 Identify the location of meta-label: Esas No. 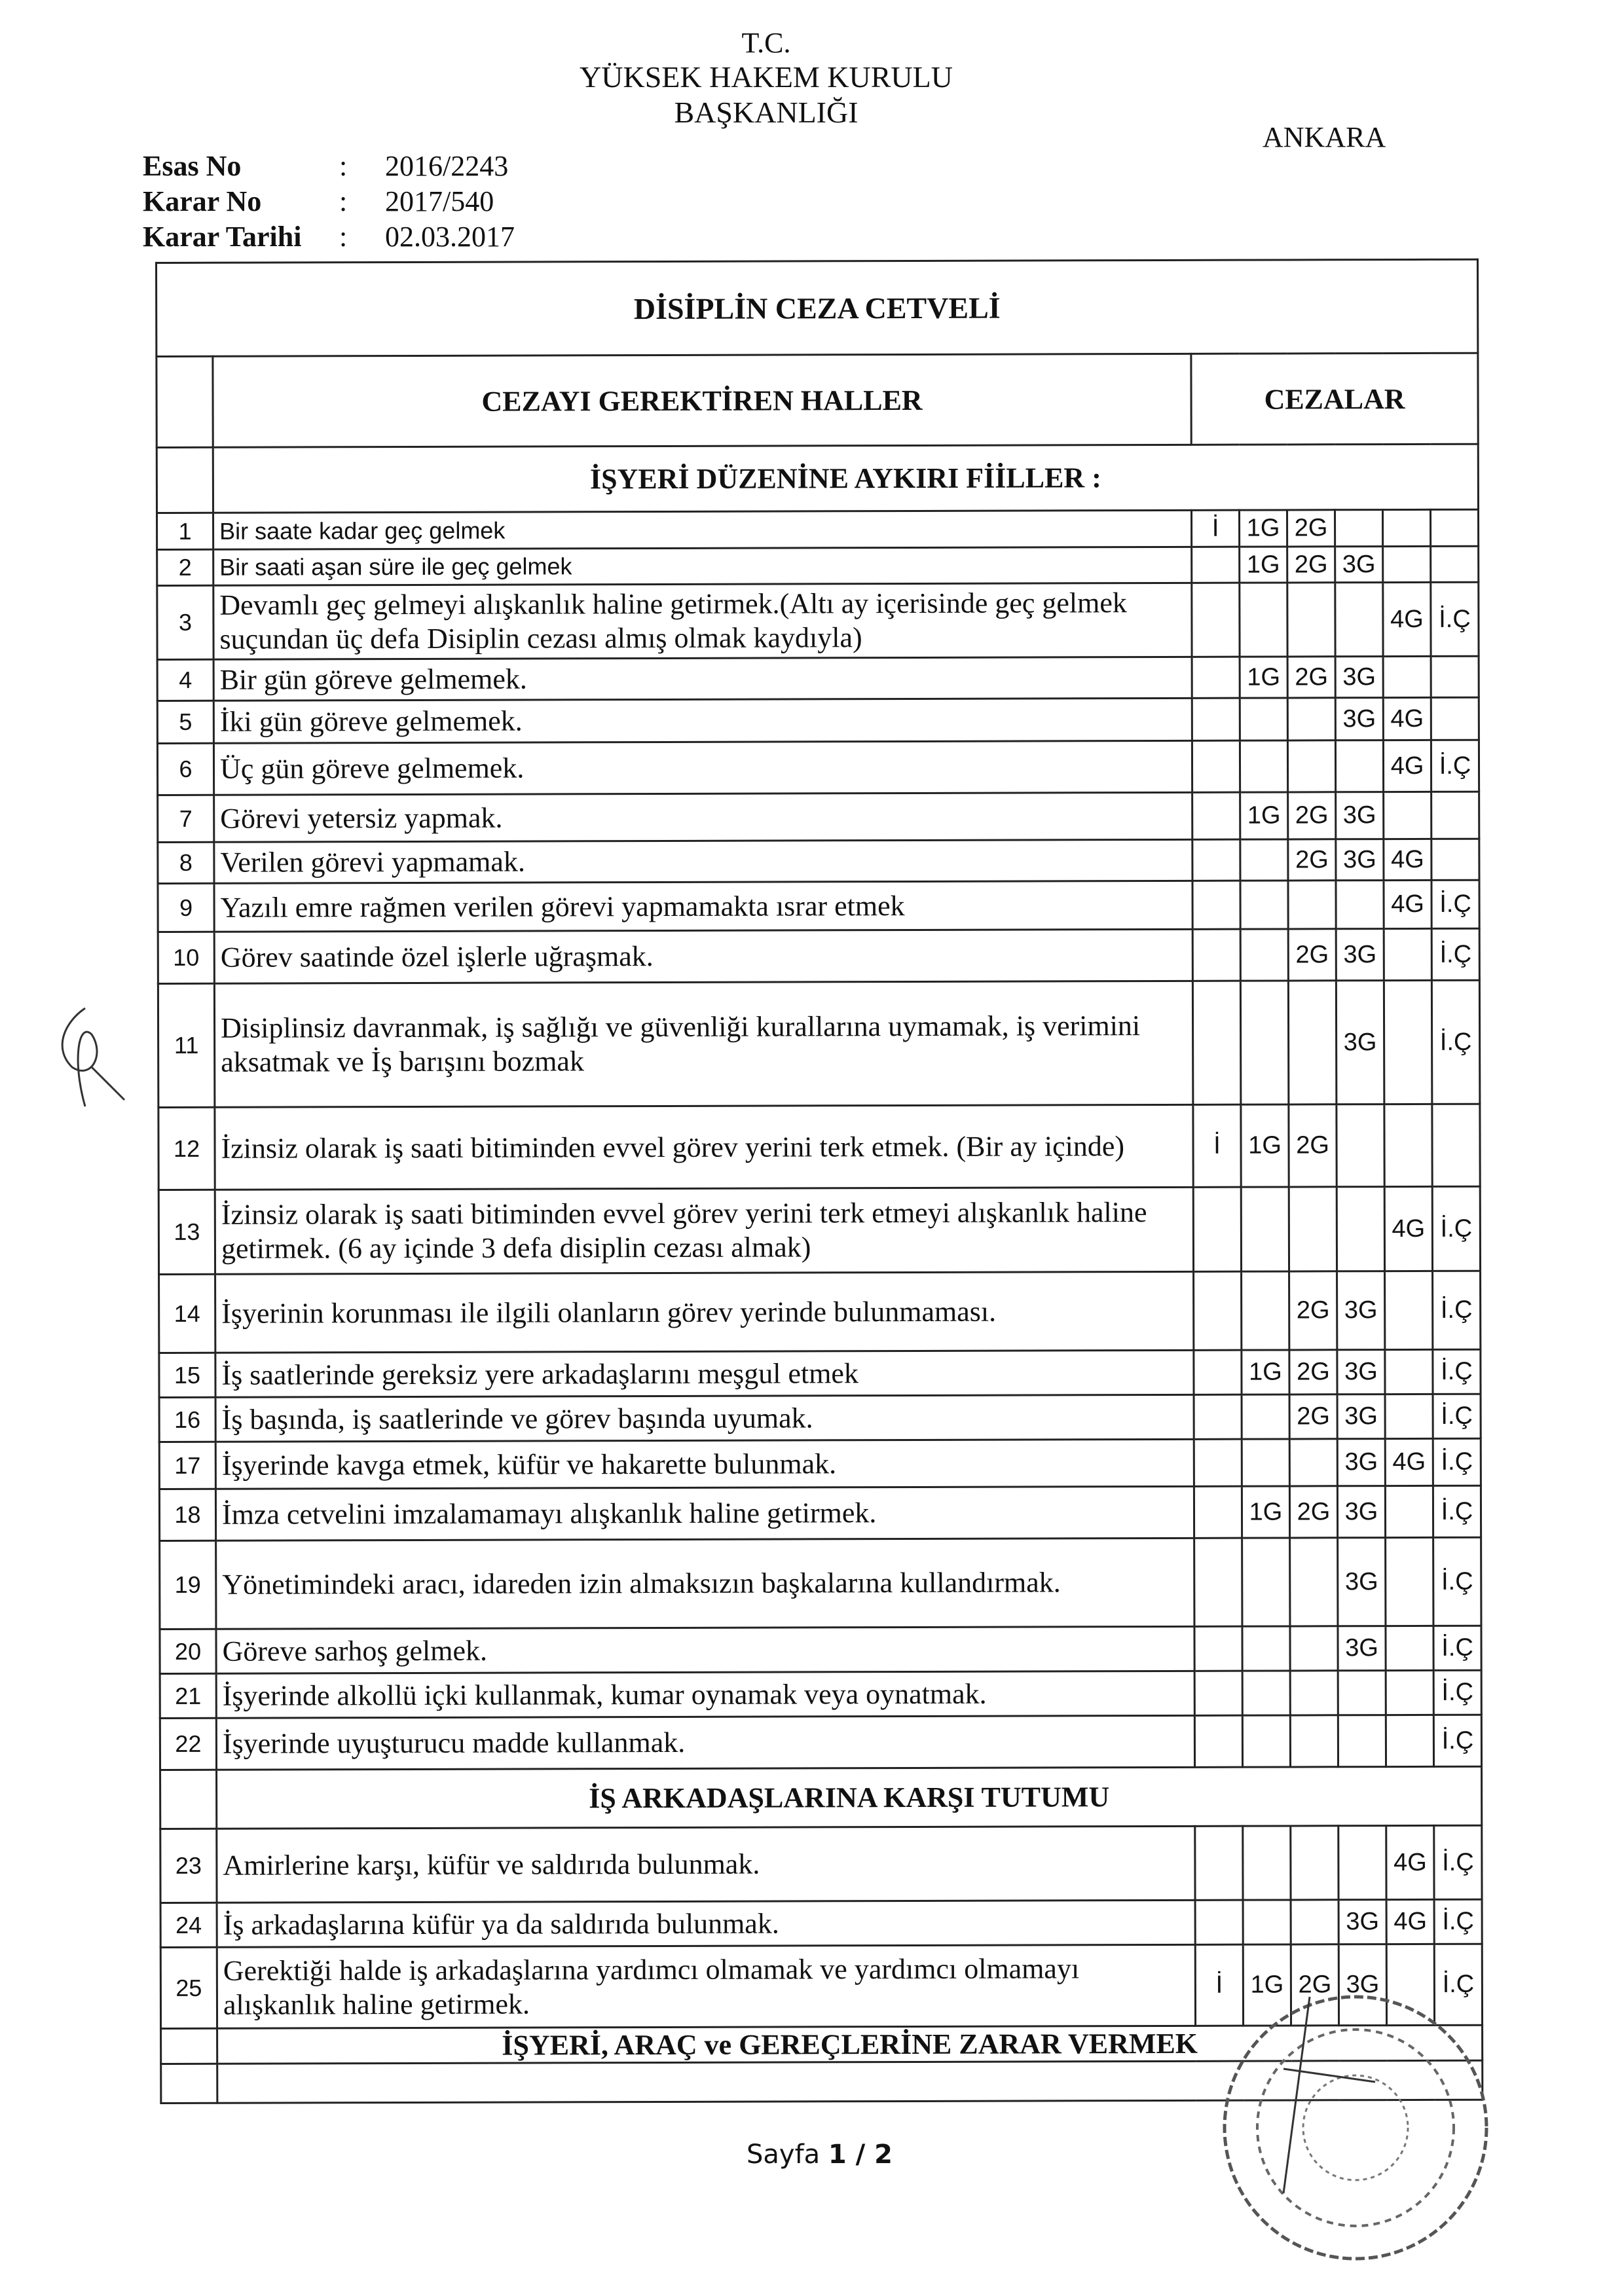
(192, 166).